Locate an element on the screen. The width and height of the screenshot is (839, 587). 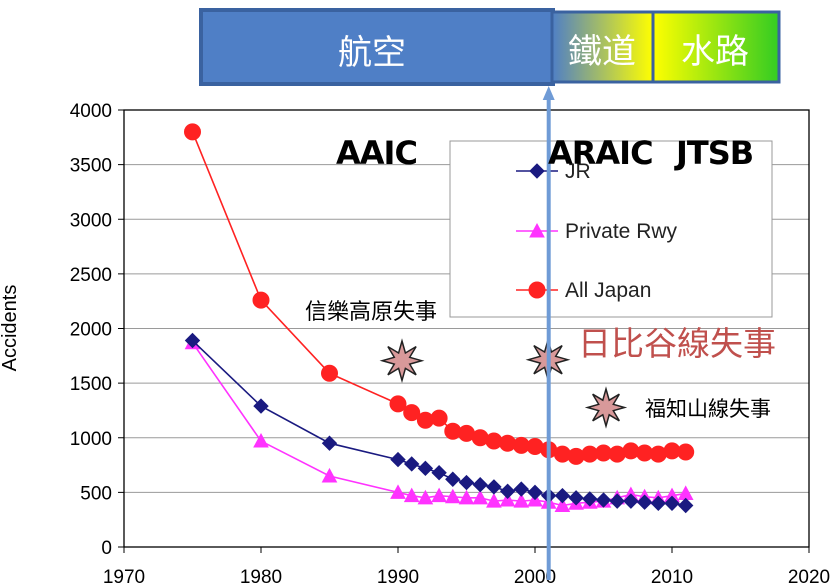
burst-shigaraki-icon is located at coordinates (402, 361).